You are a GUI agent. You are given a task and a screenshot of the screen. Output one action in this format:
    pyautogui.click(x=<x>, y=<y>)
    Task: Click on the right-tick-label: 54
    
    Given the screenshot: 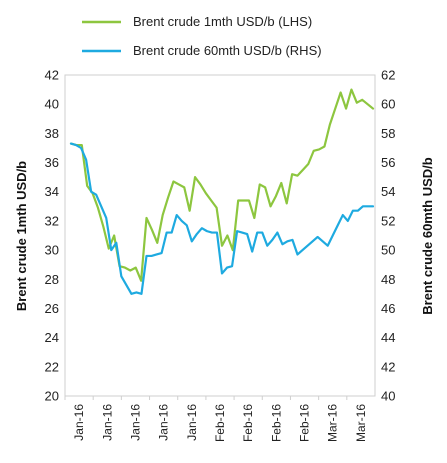 What is the action you would take?
    pyautogui.click(x=388, y=191)
    